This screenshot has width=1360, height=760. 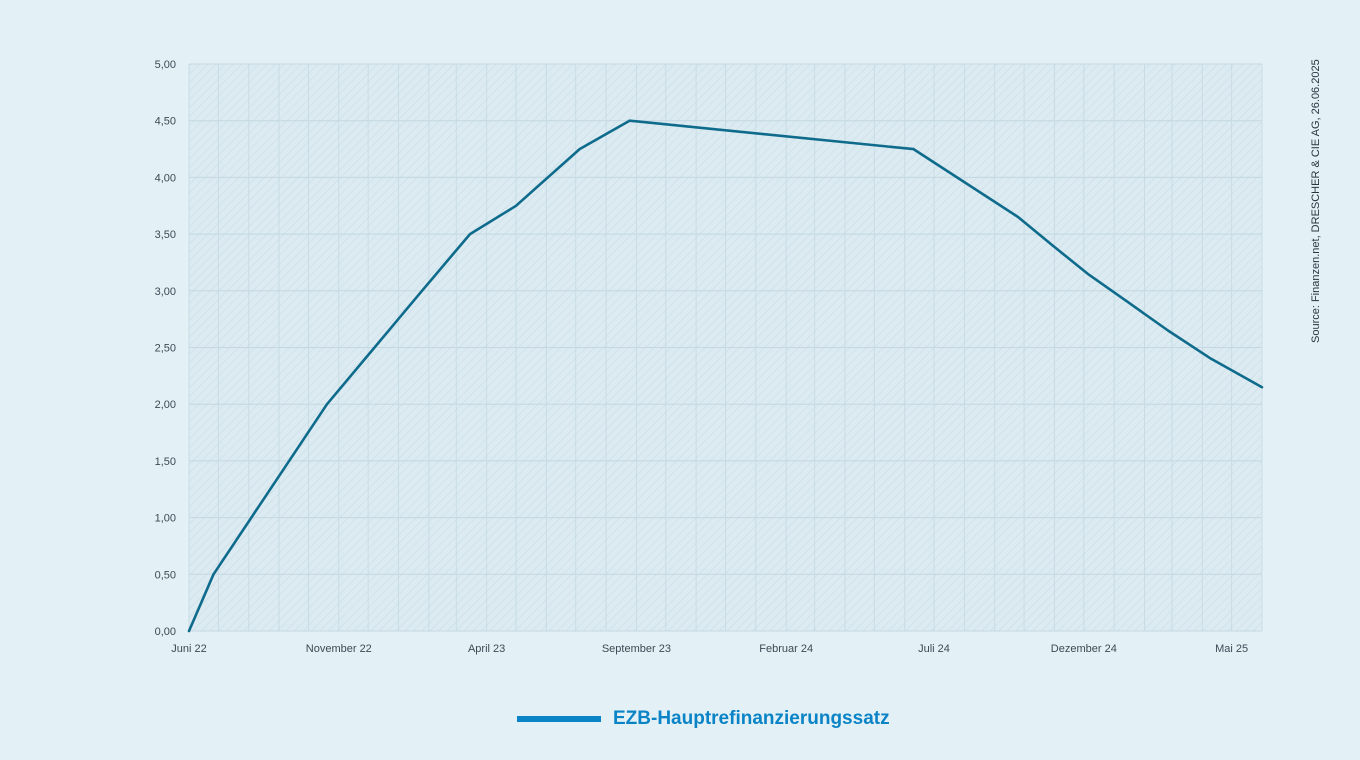 I want to click on y-tick-label: 4,50, so click(x=165, y=122).